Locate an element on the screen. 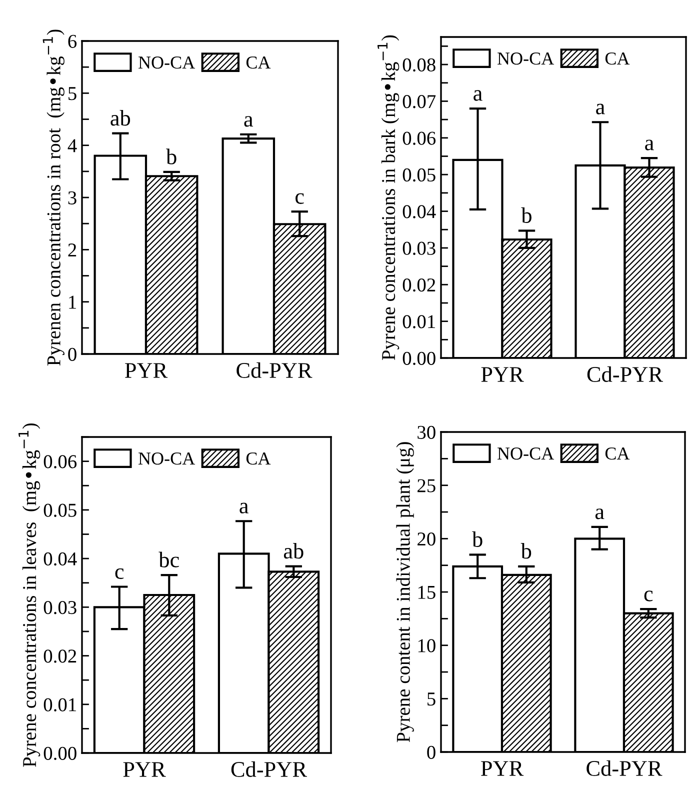 This screenshot has width=700, height=797. annotation: bc is located at coordinates (168, 560).